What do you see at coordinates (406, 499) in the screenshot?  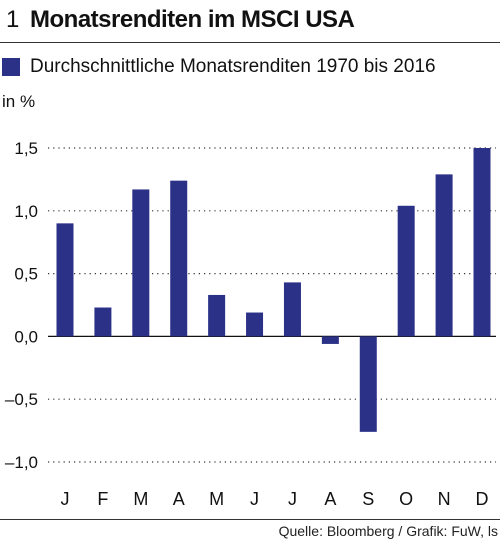 I see `x-tick-label: O` at bounding box center [406, 499].